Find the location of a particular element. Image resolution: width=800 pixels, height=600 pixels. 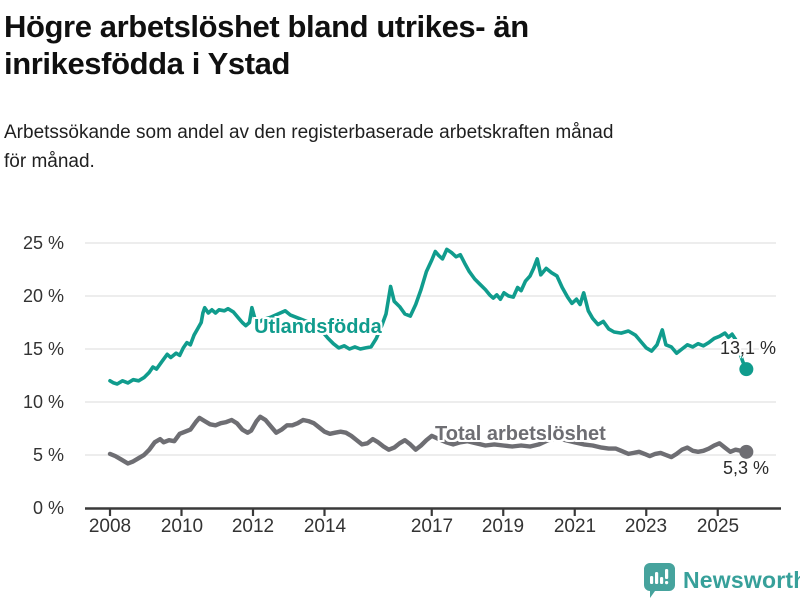

series-label-total-arbetsloshet: Total arbetslöshet is located at coordinates (520, 434).